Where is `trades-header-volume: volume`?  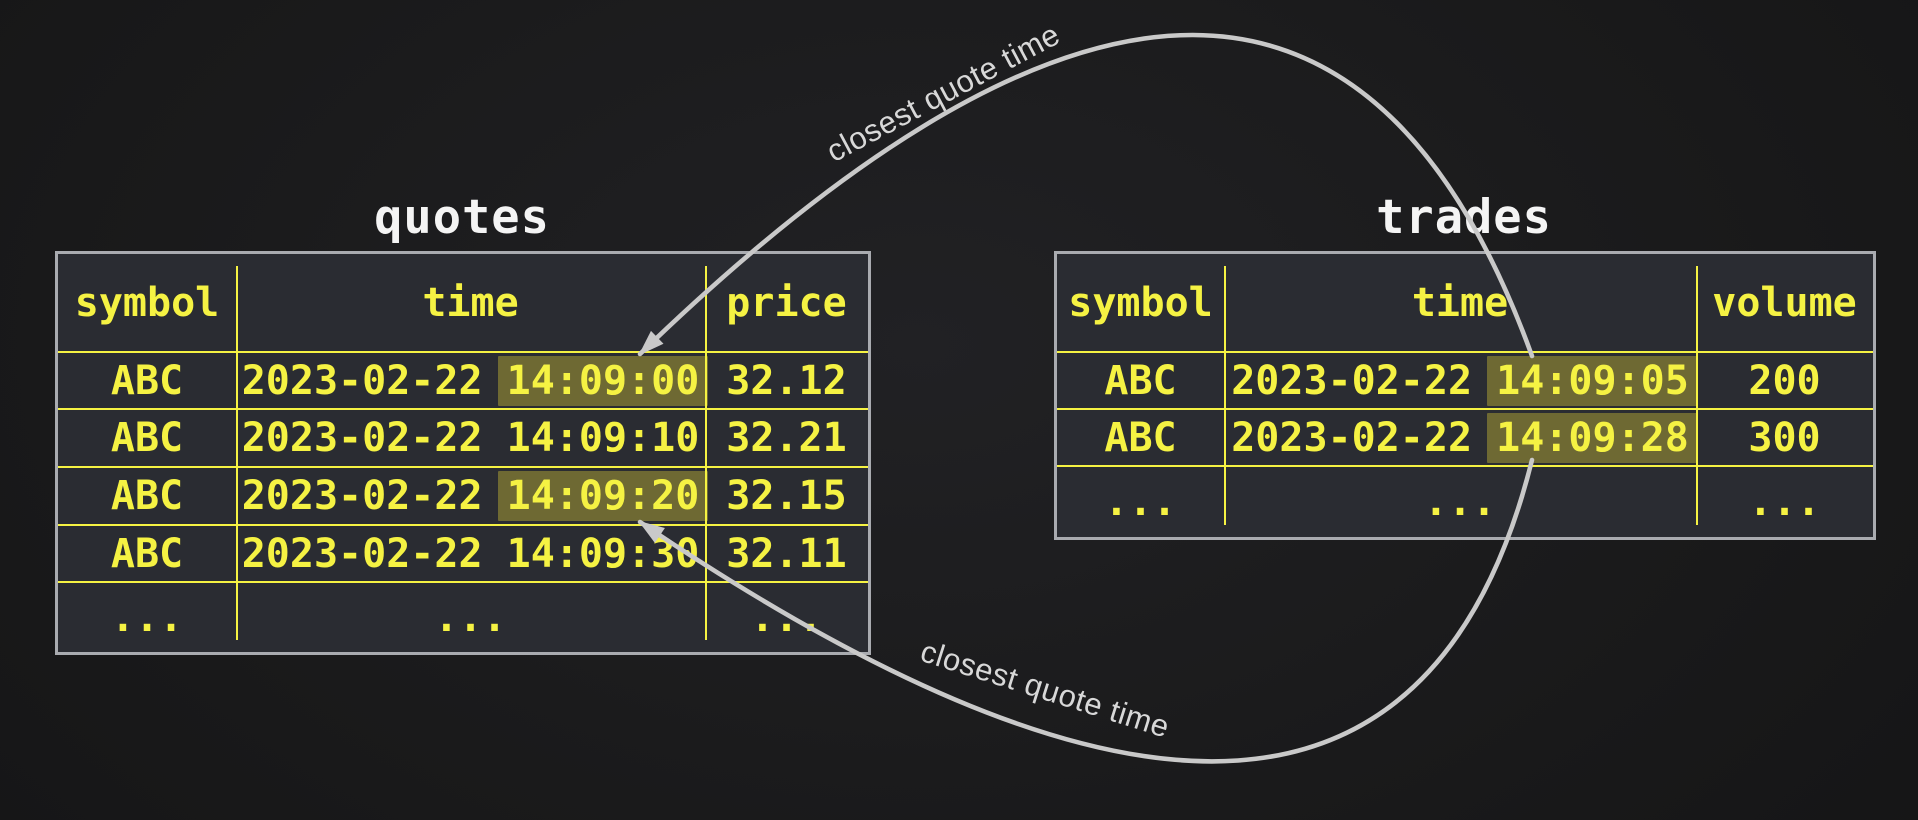
trades-header-volume: volume is located at coordinates (1784, 302).